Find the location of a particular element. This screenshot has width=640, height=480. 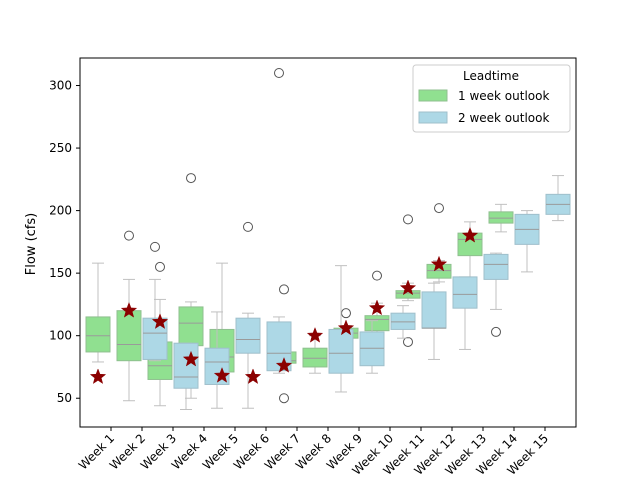

legend-label-1-week: 1 week outlook is located at coordinates (503, 96).